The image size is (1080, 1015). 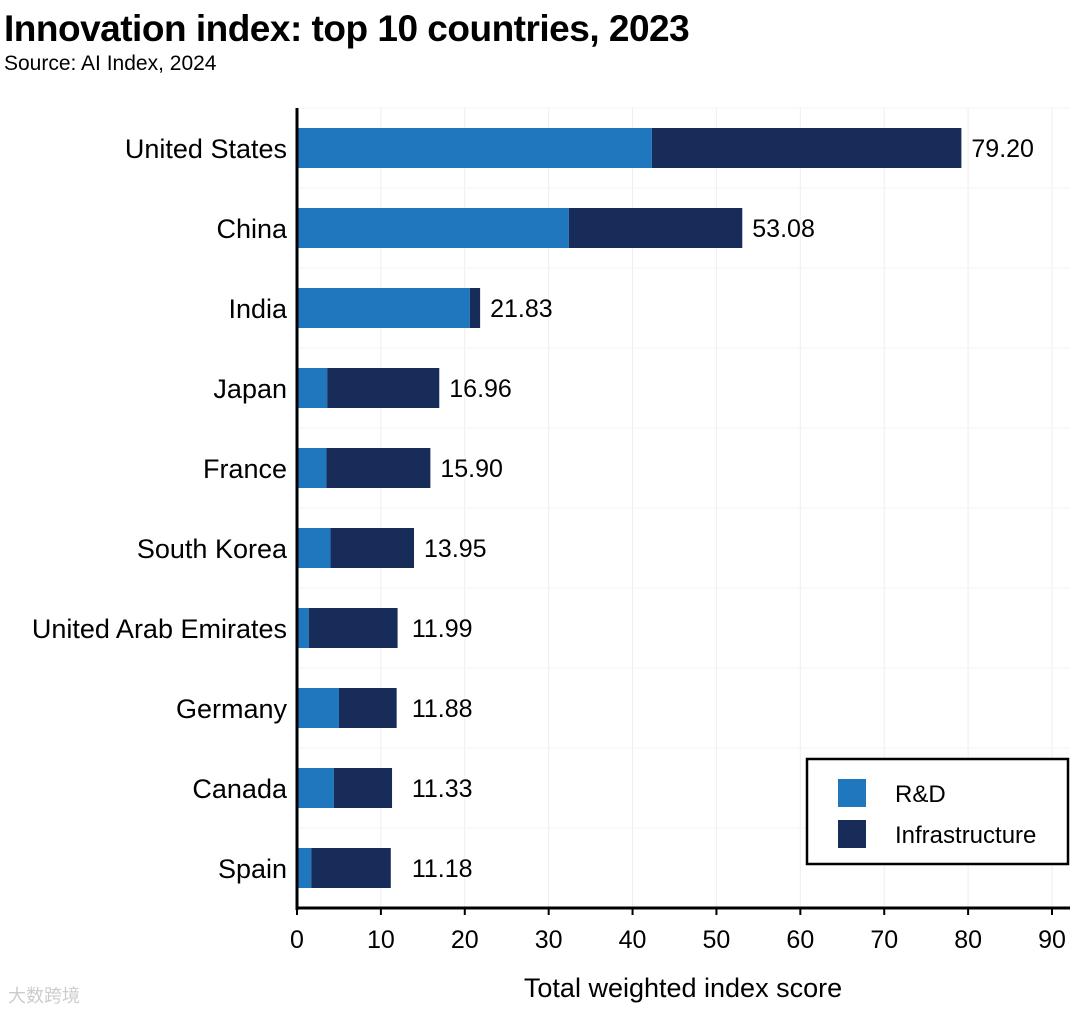 What do you see at coordinates (232, 709) in the screenshot?
I see `category-label: Germany` at bounding box center [232, 709].